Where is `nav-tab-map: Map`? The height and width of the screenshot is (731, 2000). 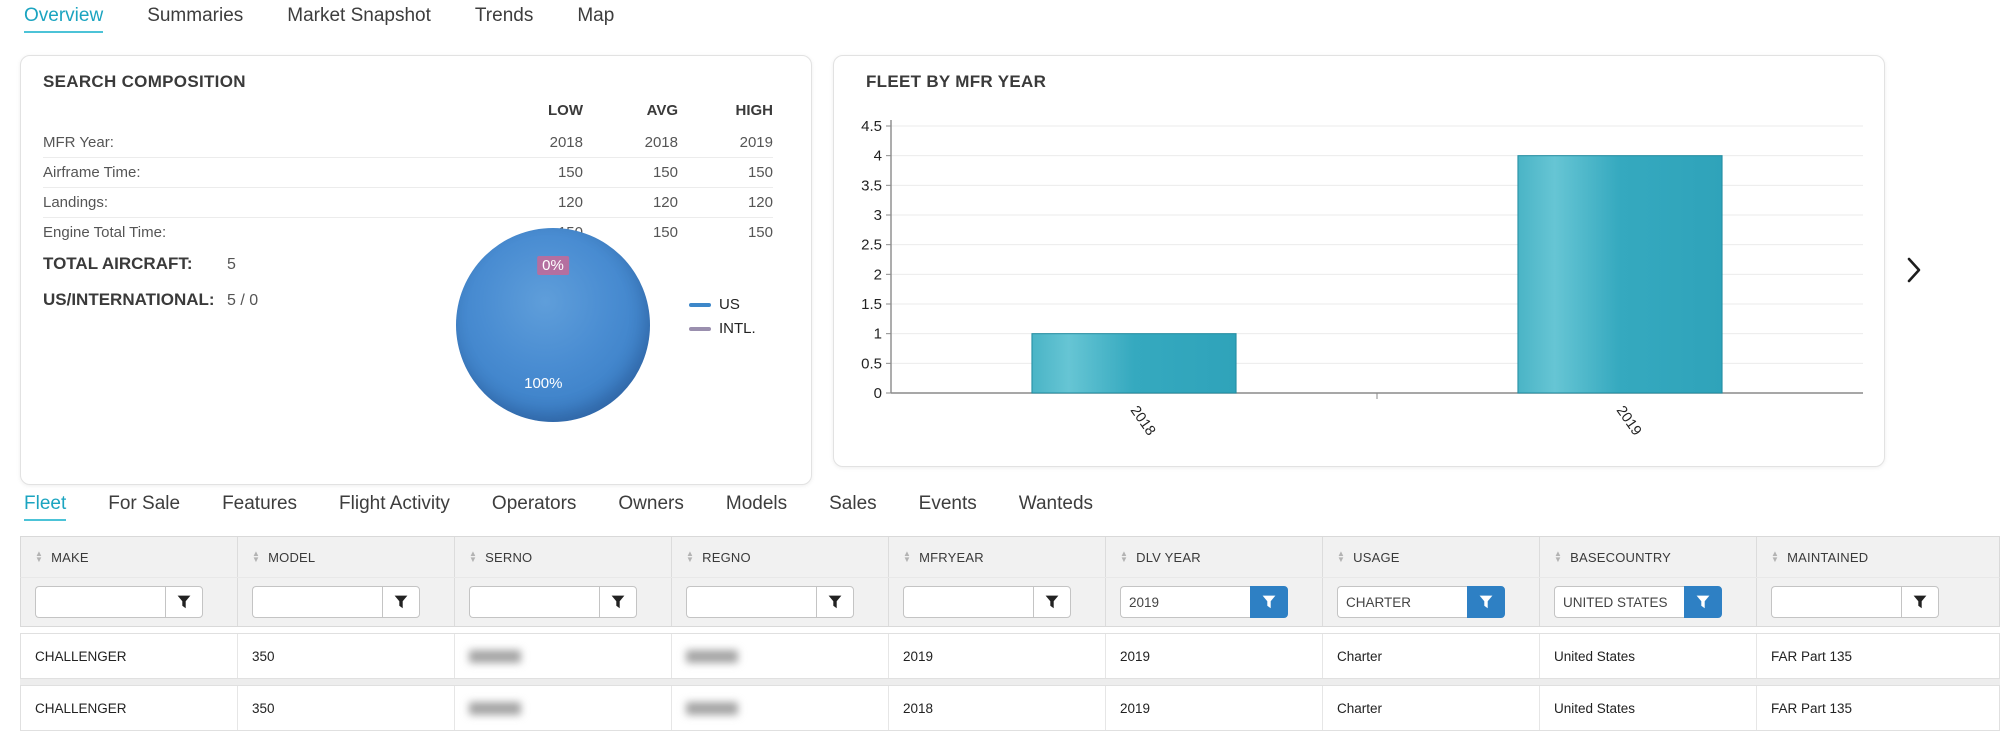
nav-tab-map: Map is located at coordinates (596, 15).